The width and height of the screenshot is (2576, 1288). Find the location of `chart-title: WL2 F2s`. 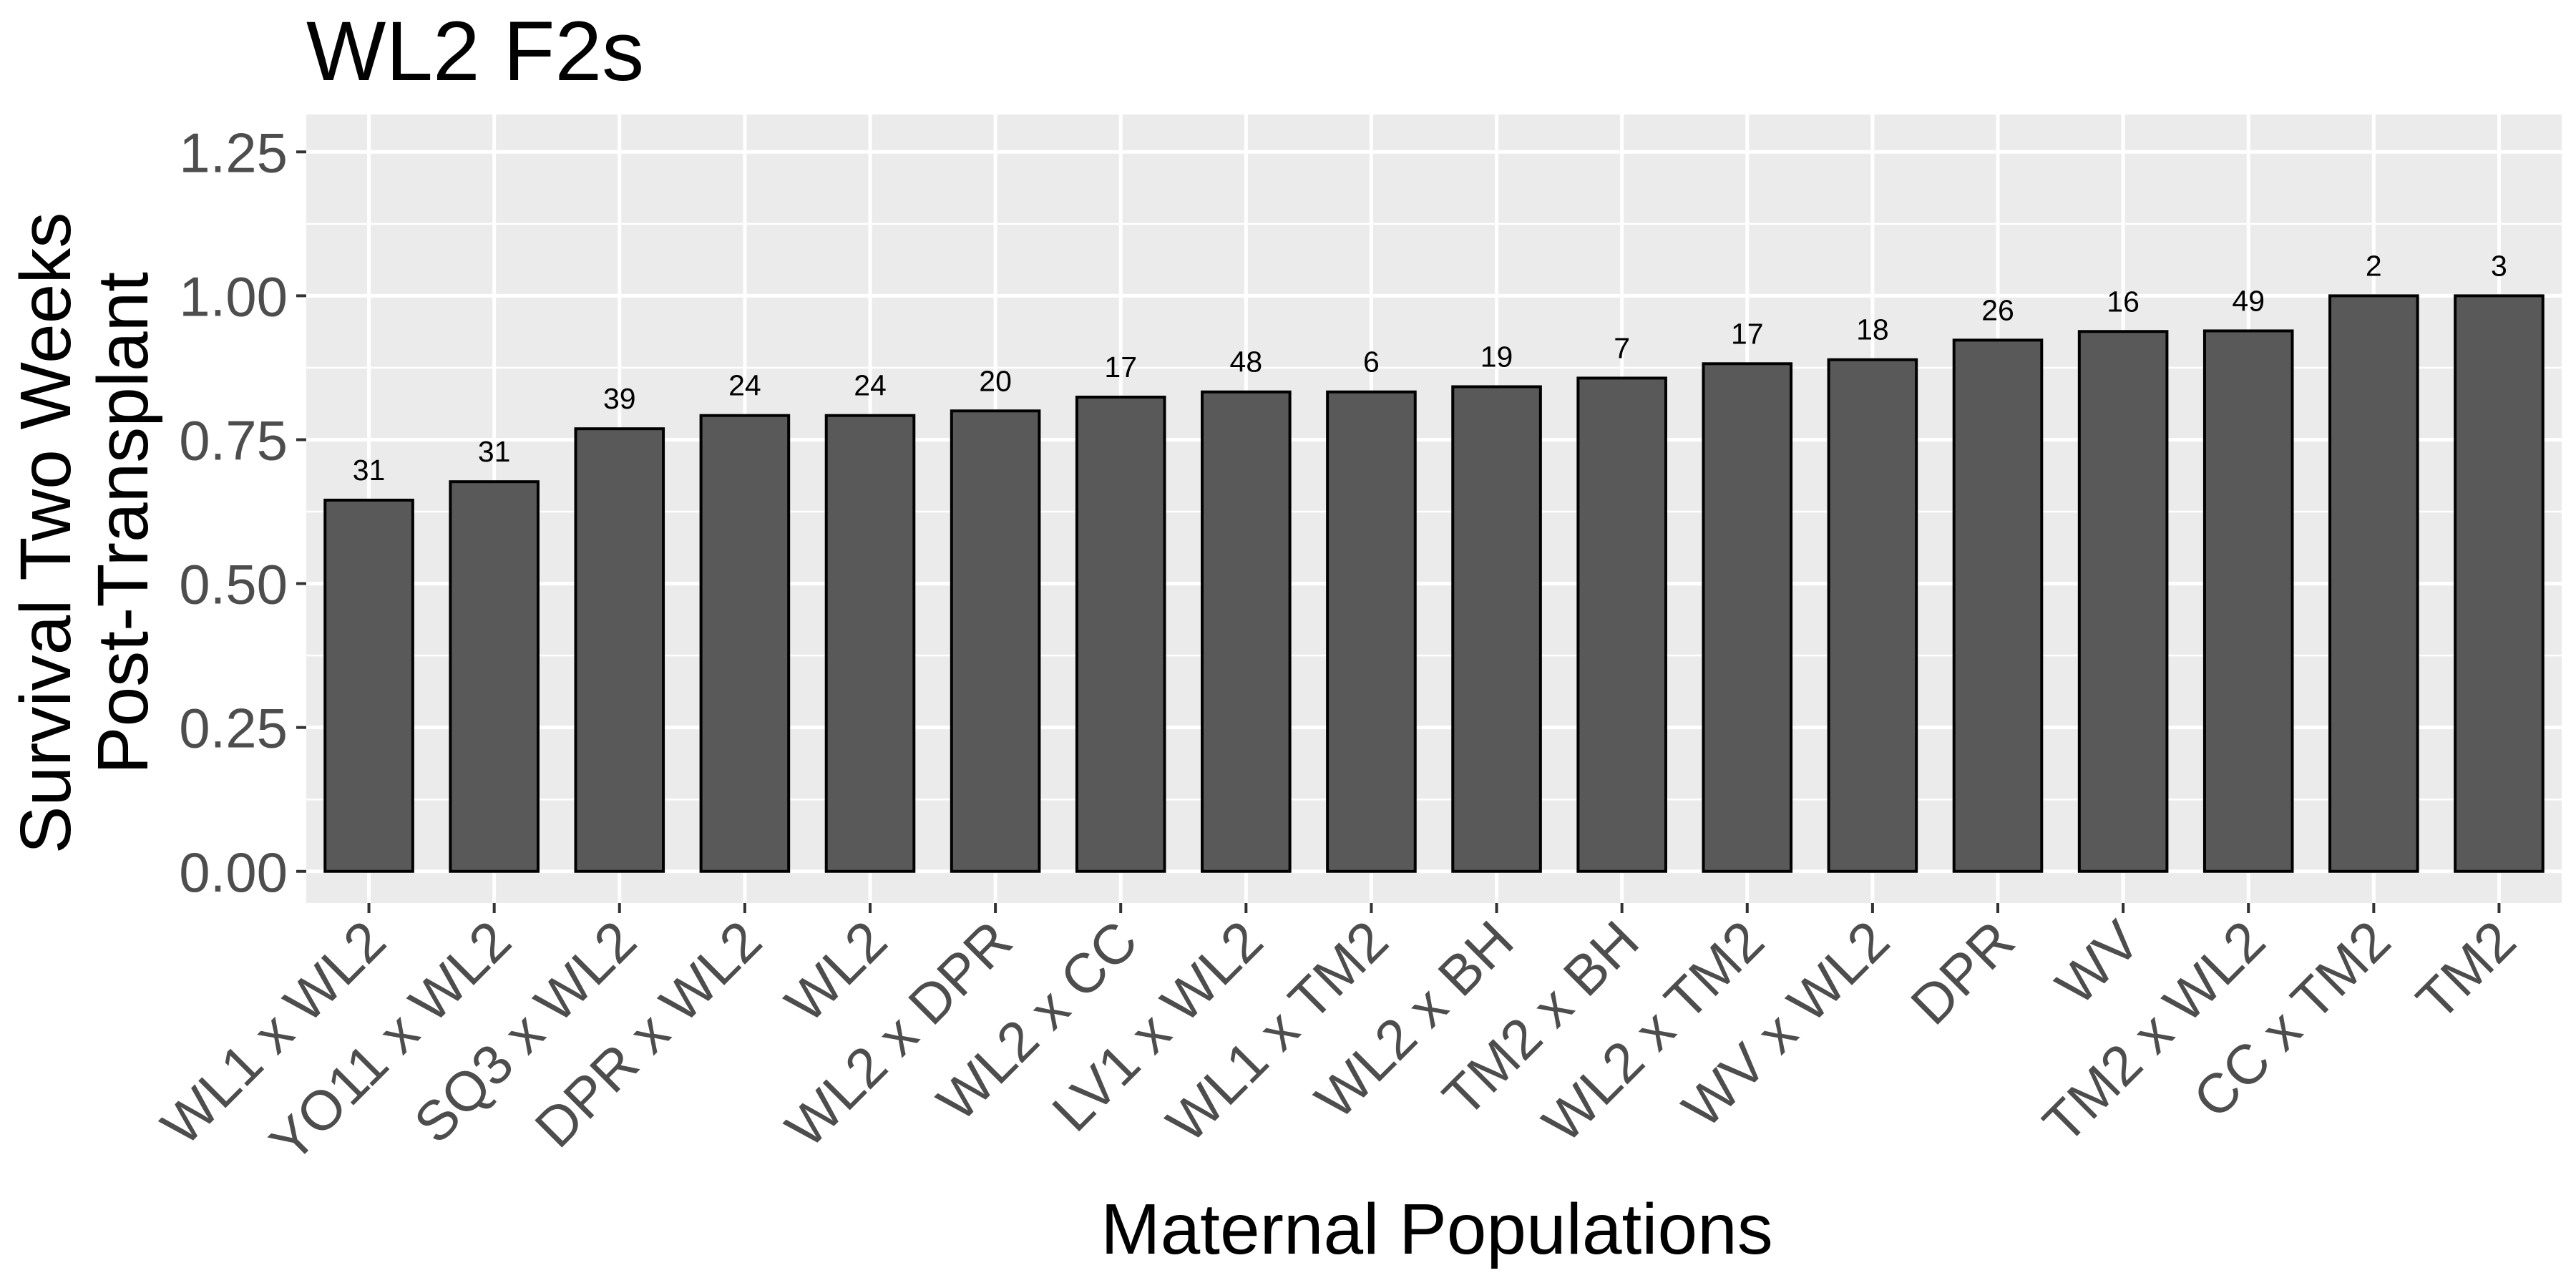

chart-title: WL2 F2s is located at coordinates (475, 51).